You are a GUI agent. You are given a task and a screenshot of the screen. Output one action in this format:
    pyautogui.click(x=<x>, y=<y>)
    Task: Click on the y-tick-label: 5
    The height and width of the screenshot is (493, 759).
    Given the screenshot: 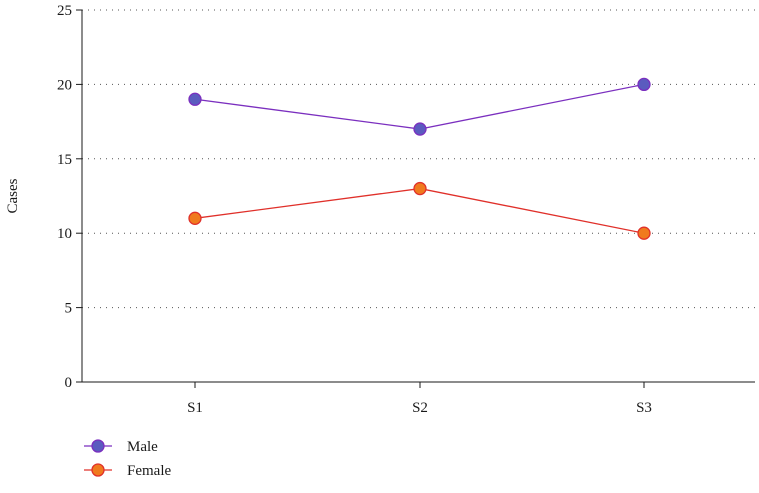 What is the action you would take?
    pyautogui.click(x=69, y=309)
    